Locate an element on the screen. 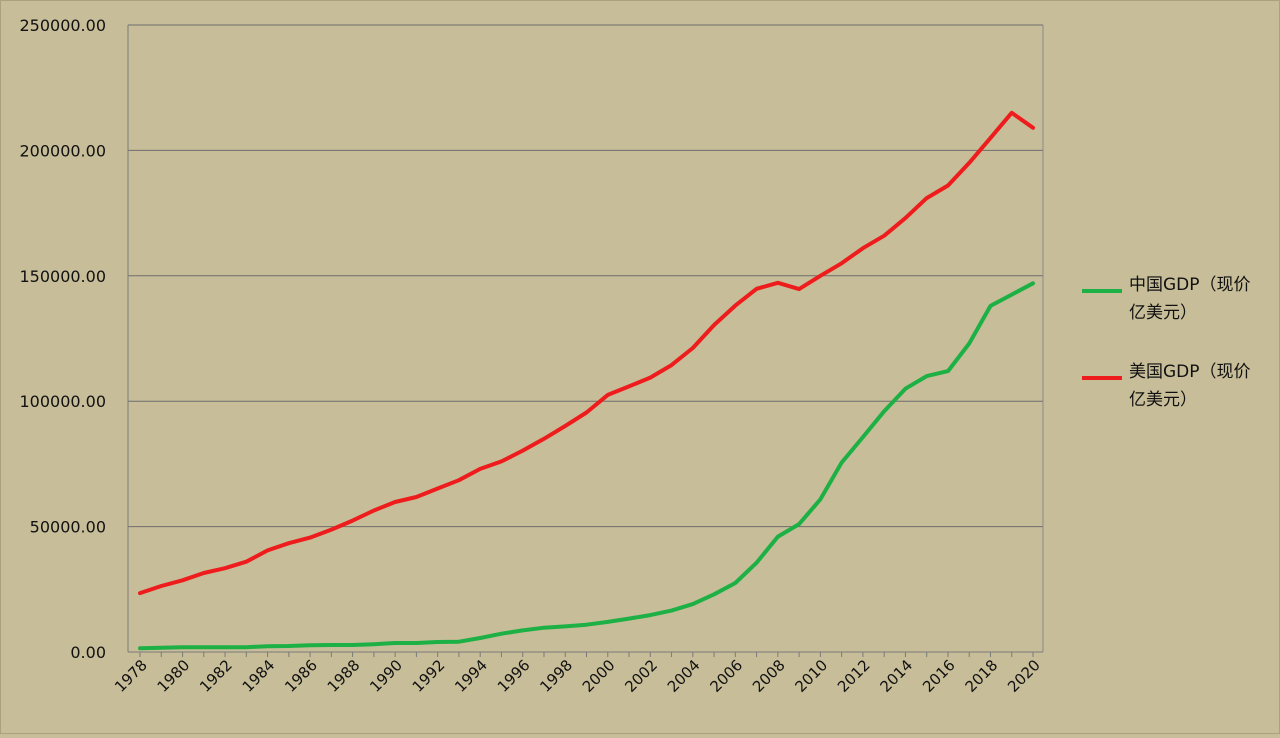 The height and width of the screenshot is (738, 1280). x-tick-label: 2006 is located at coordinates (726, 676).